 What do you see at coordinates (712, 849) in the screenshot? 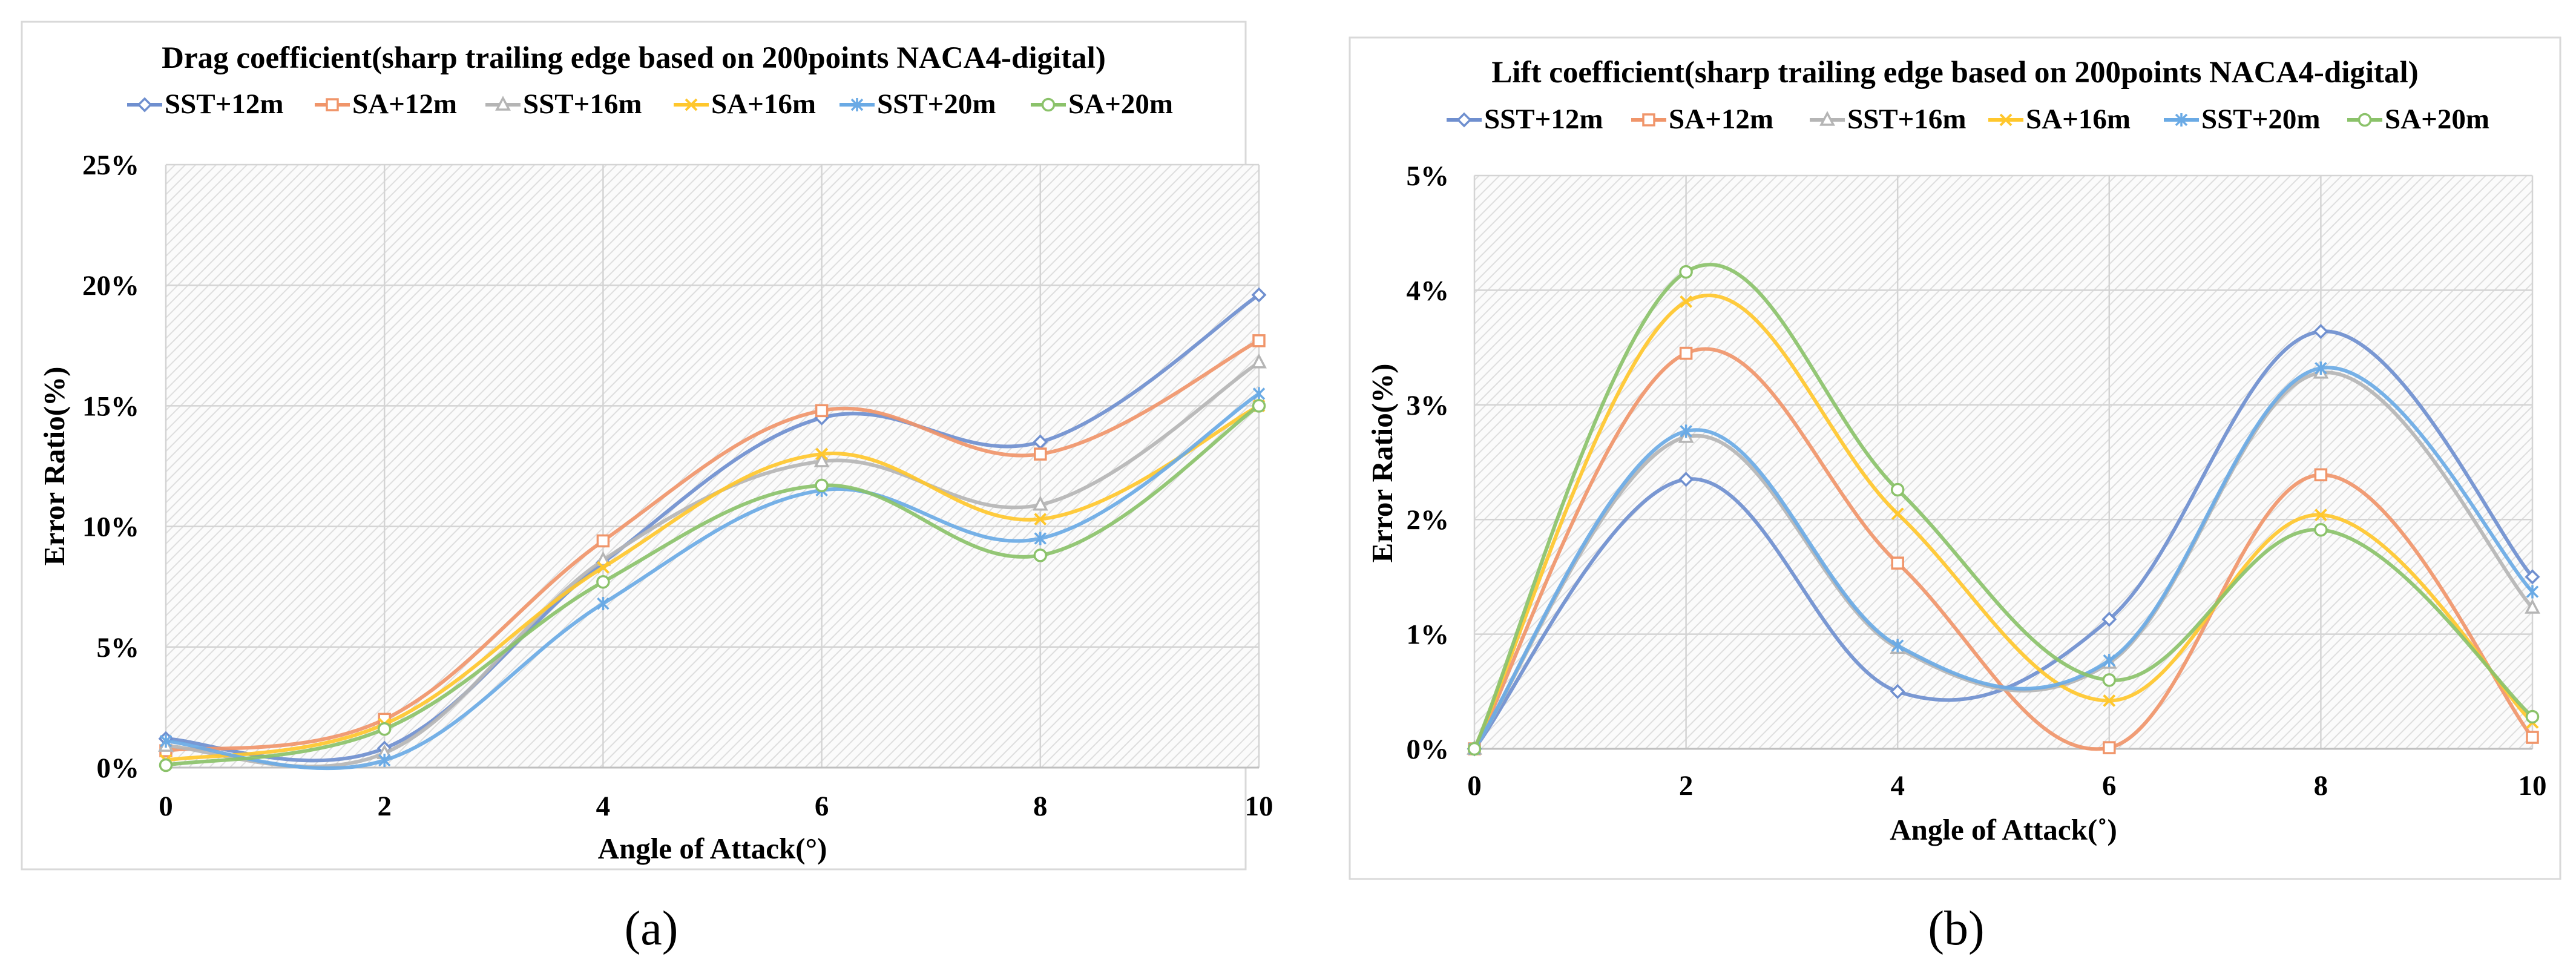
I see `x-axis-title: Angle of Attack(°)` at bounding box center [712, 849].